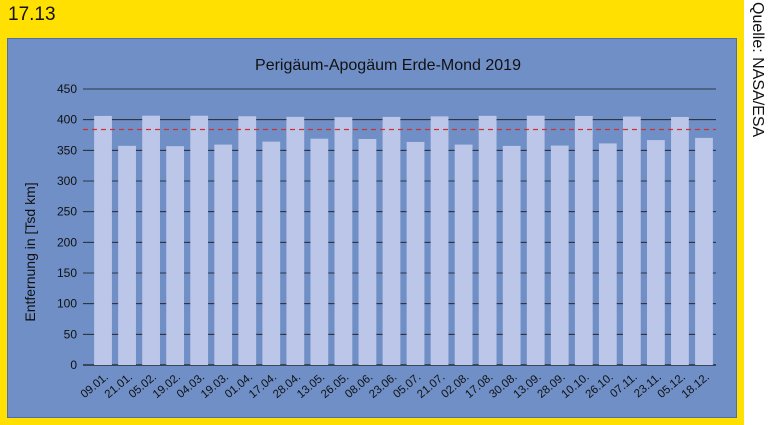 The width and height of the screenshot is (768, 425). Describe the element at coordinates (71, 334) in the screenshot. I see `y-tick-label: 50` at that location.